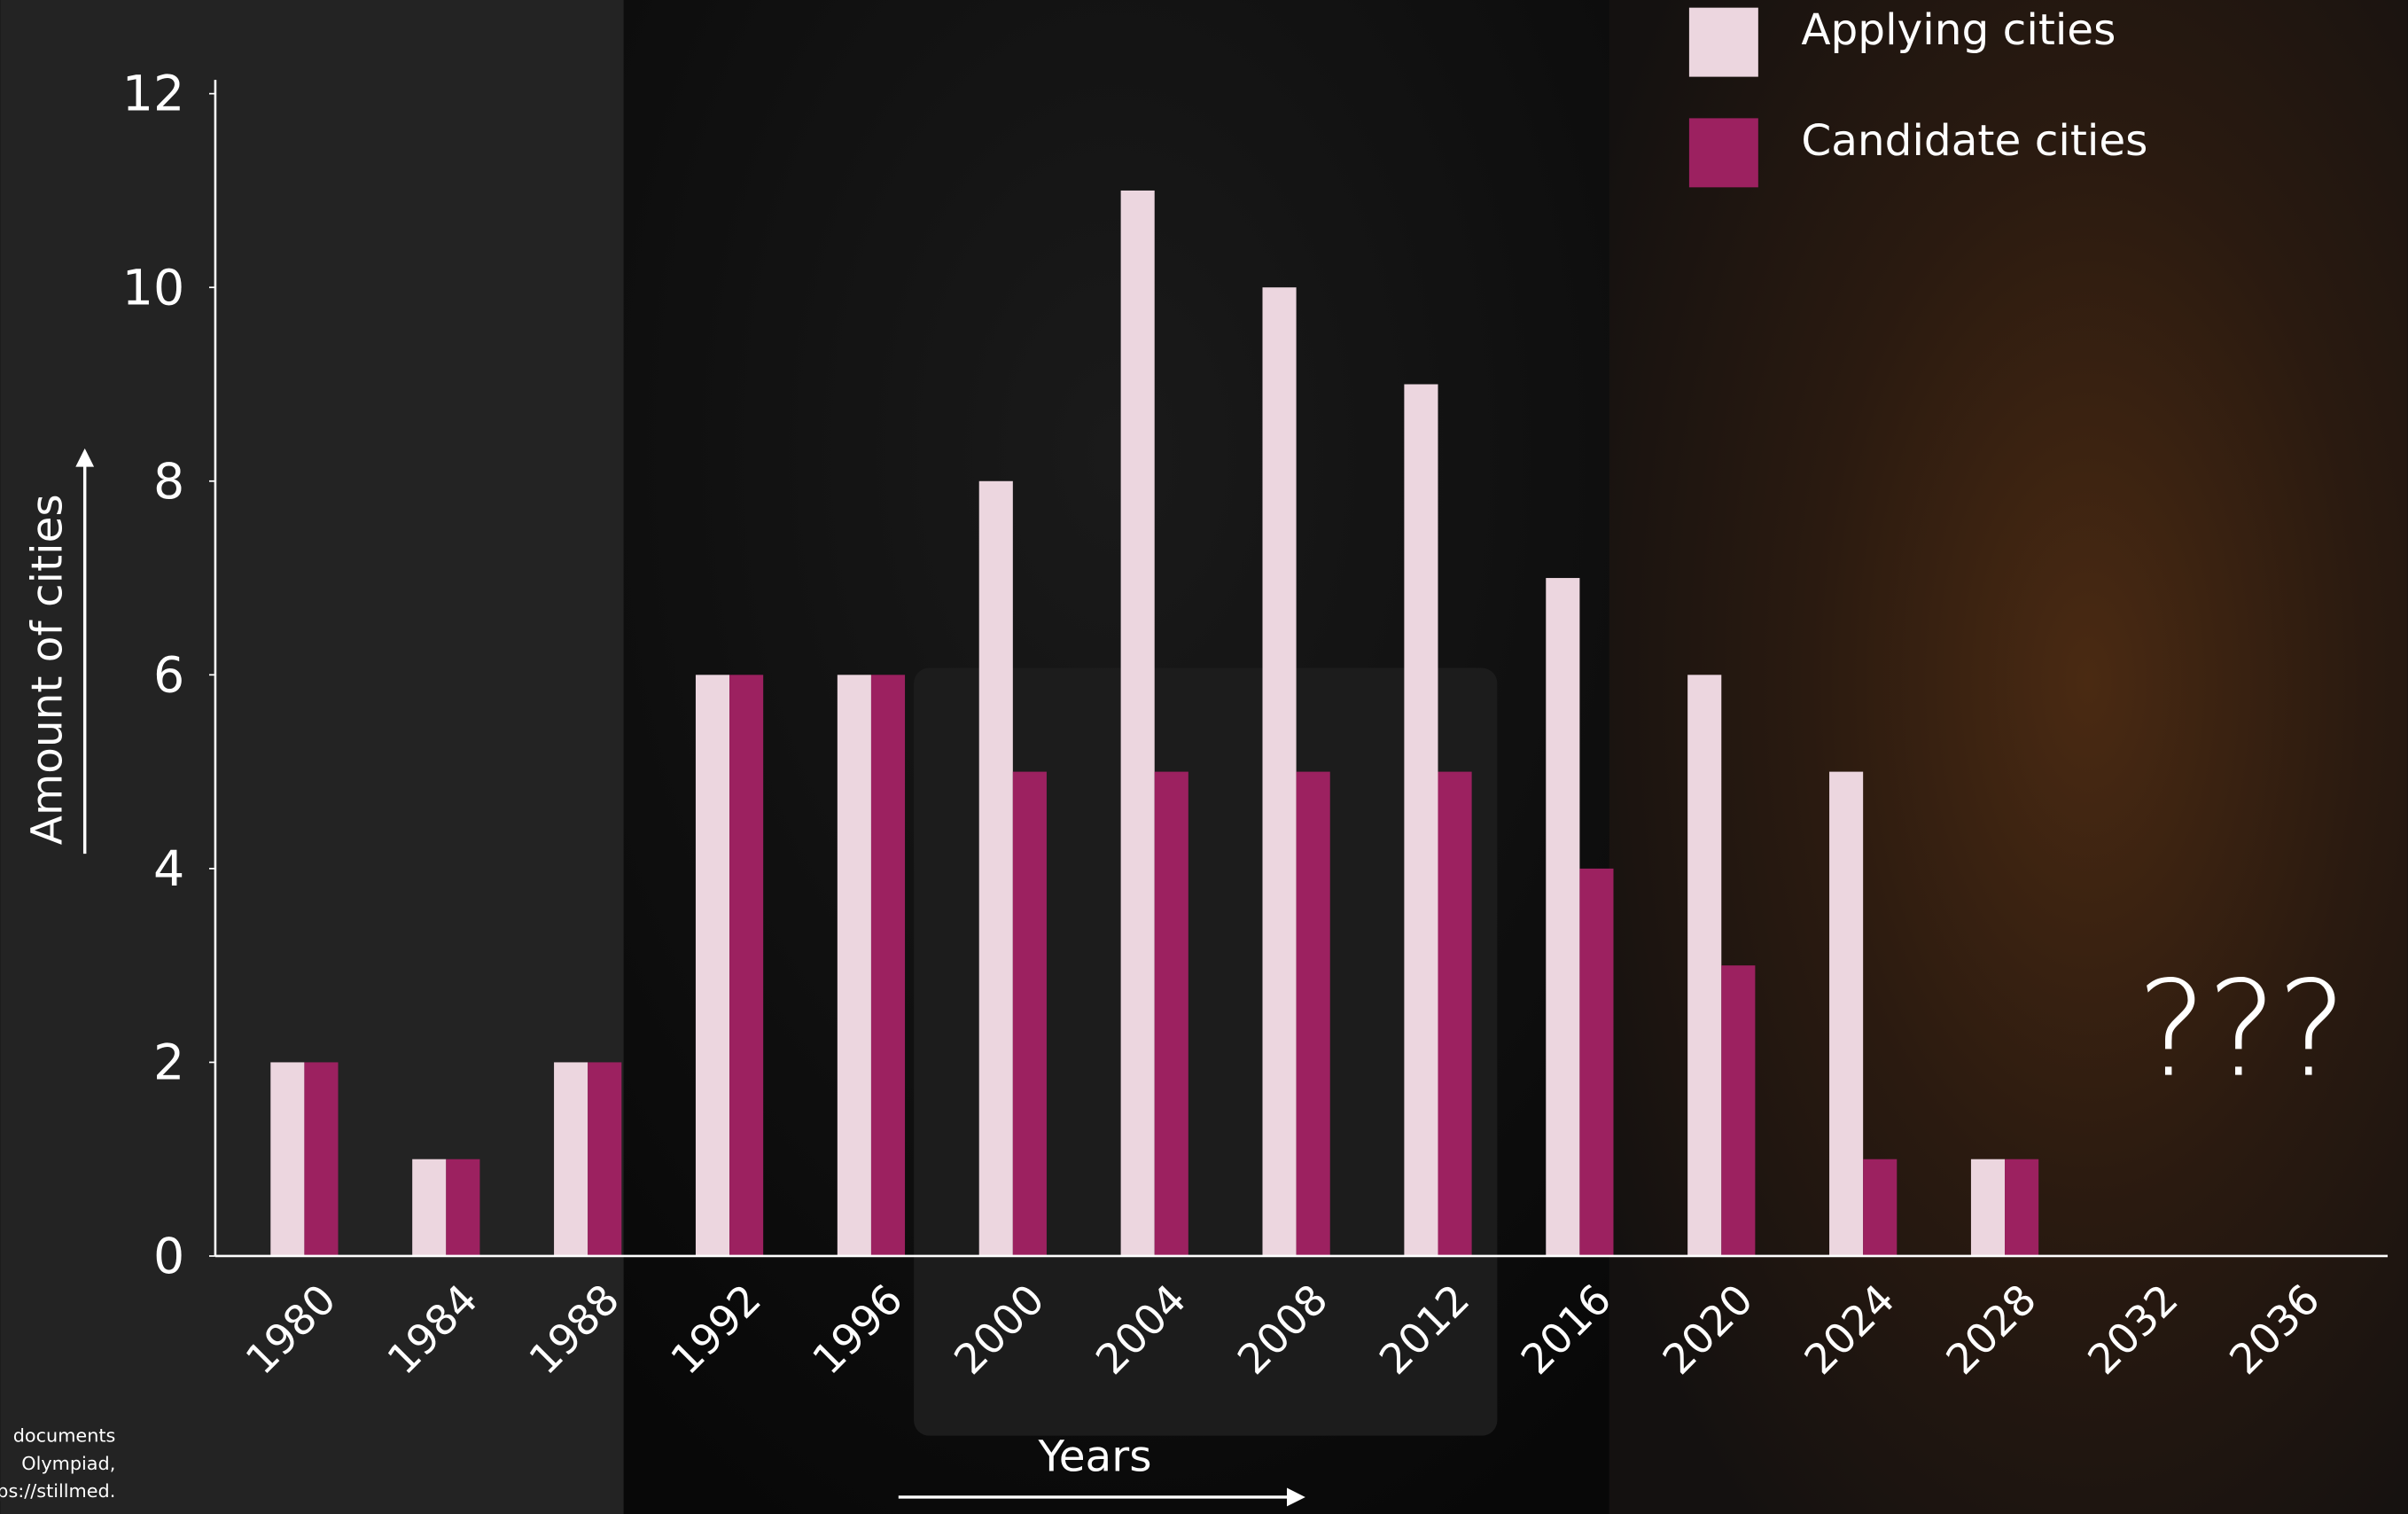 The height and width of the screenshot is (1514, 2408). I want to click on y-tick-label: 8, so click(168, 482).